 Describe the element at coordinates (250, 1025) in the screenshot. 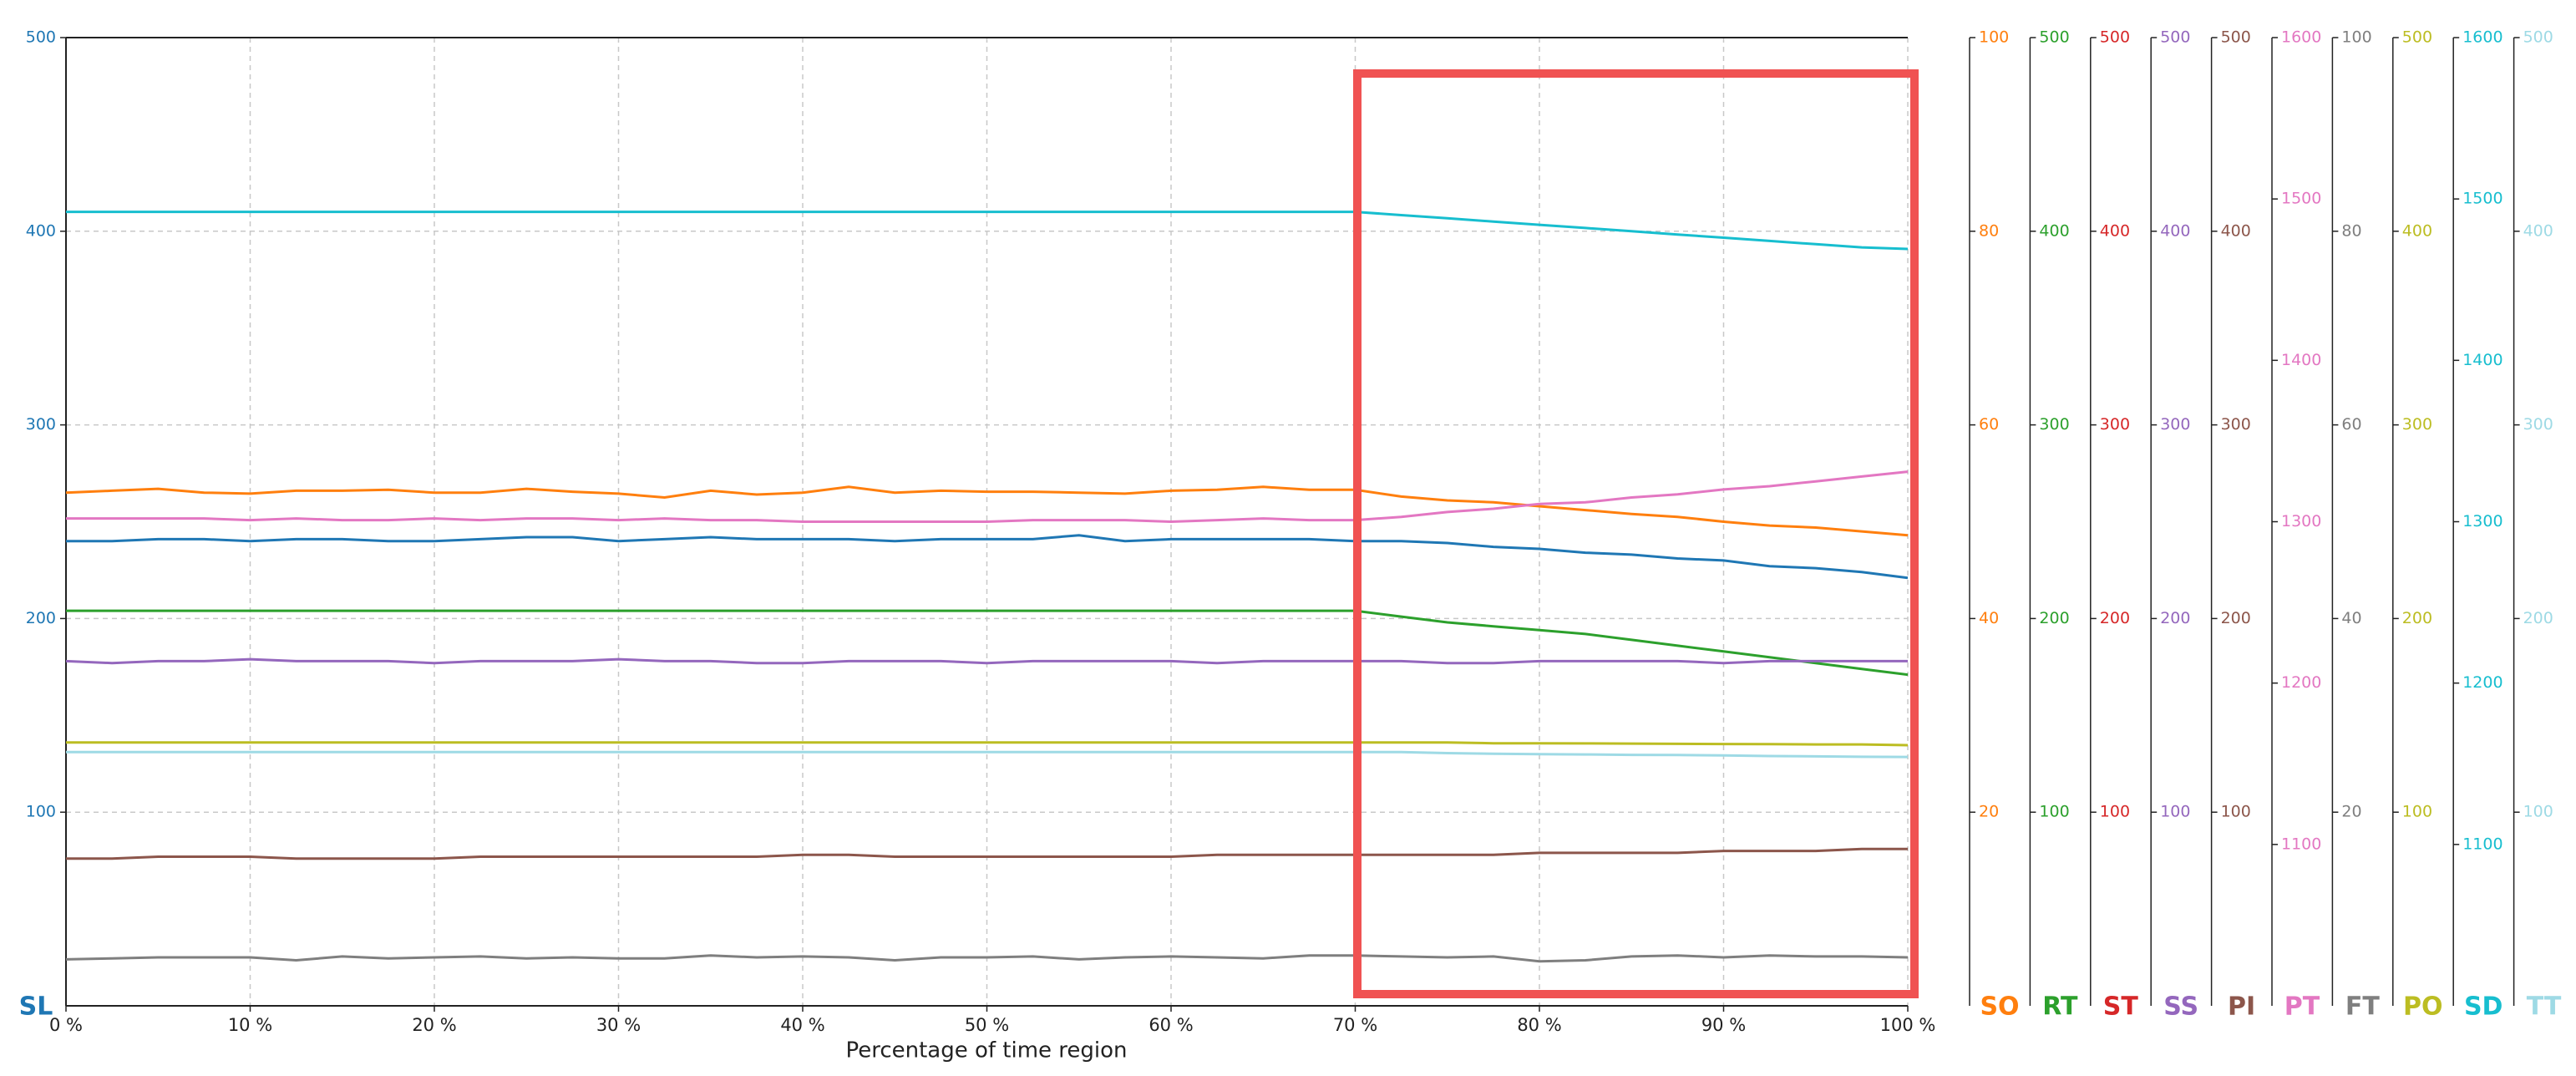

I see `x-tick-label: 10 %` at that location.